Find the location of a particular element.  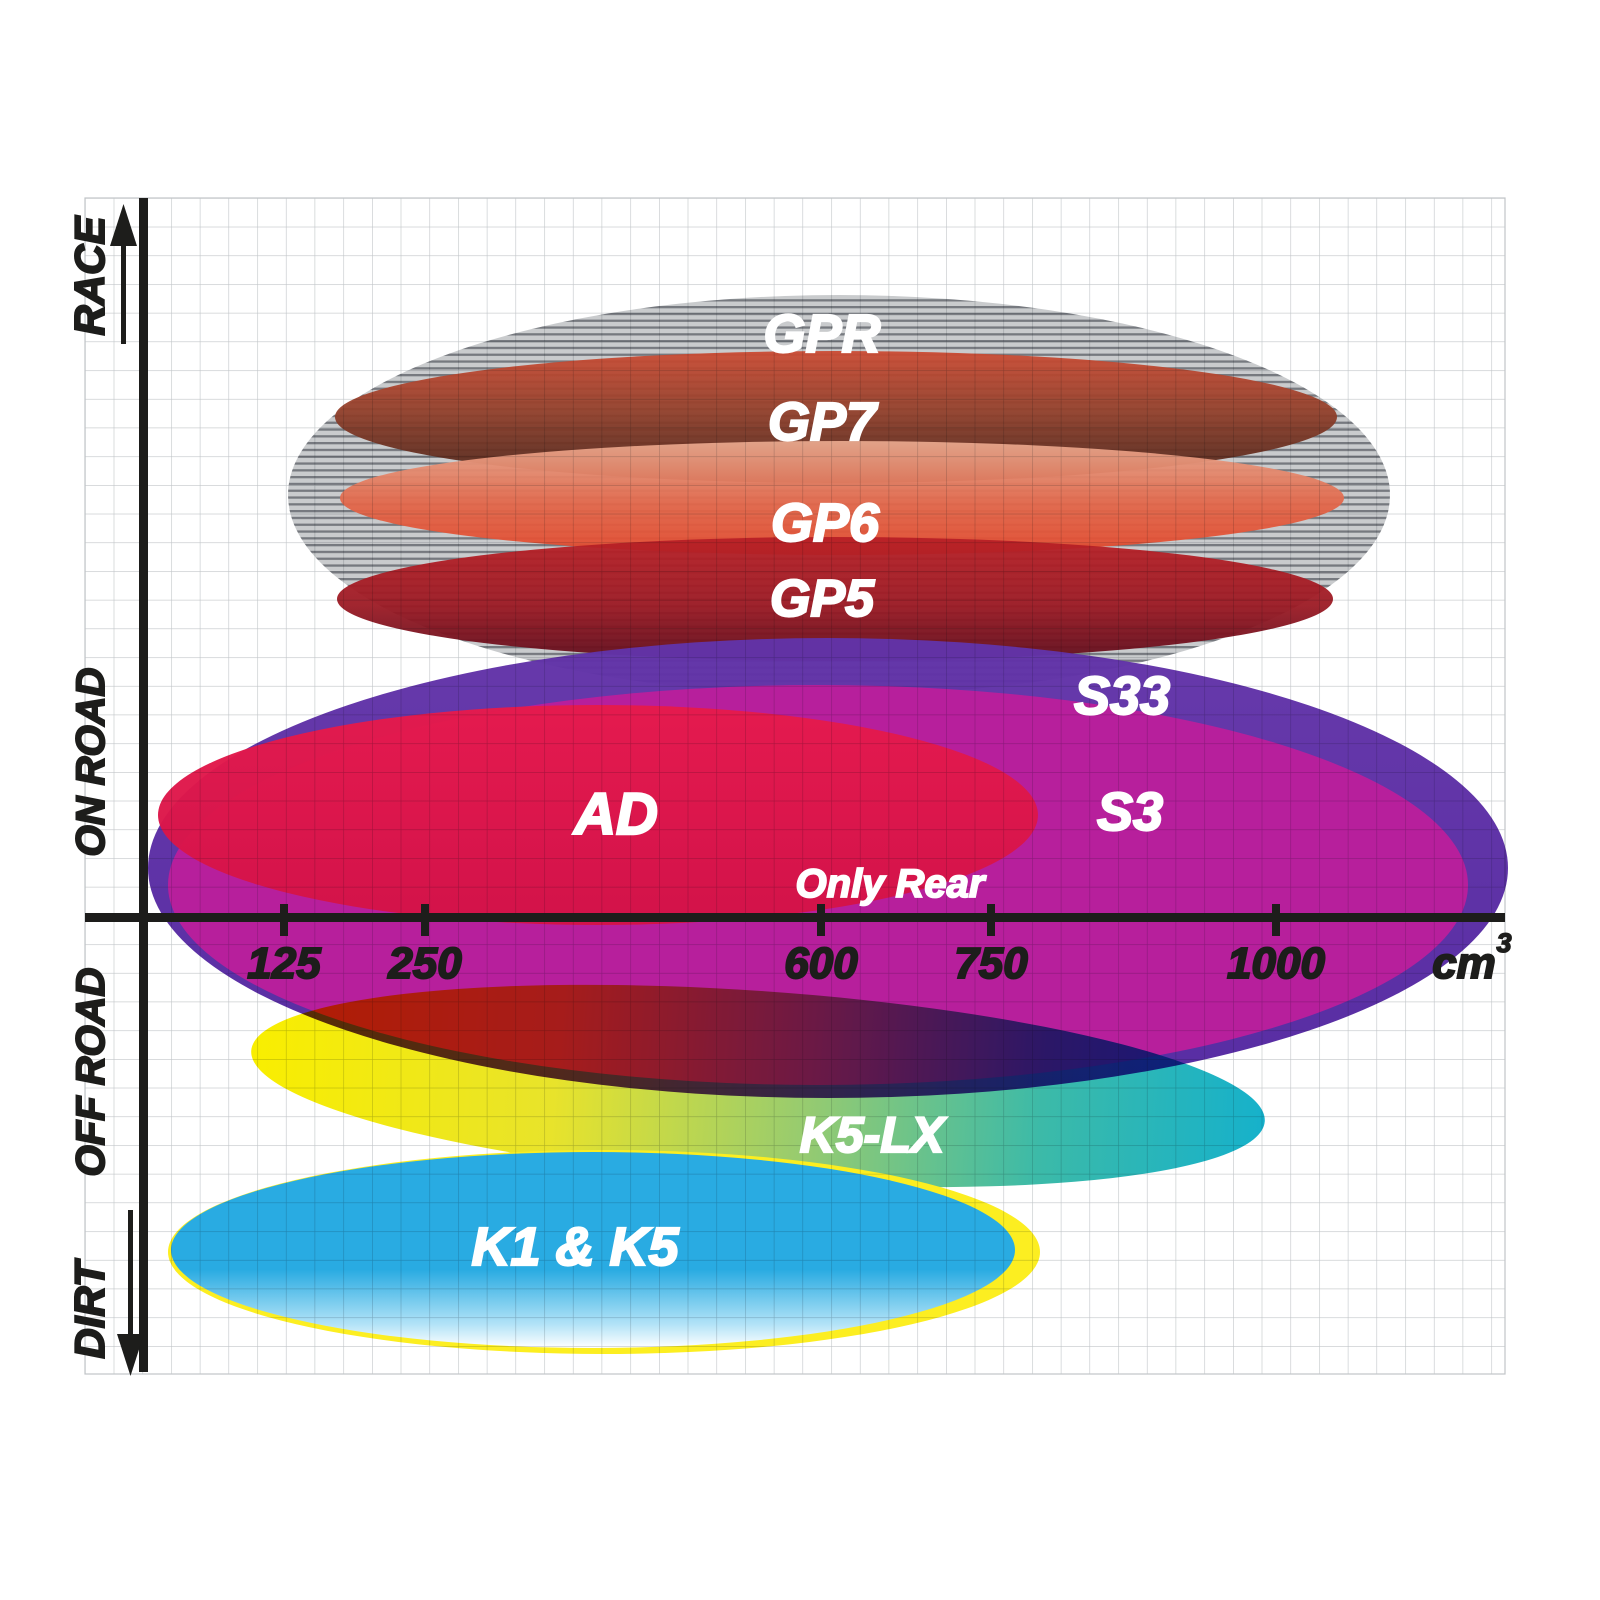

label-gp5: GP5 is located at coordinates (822, 599).